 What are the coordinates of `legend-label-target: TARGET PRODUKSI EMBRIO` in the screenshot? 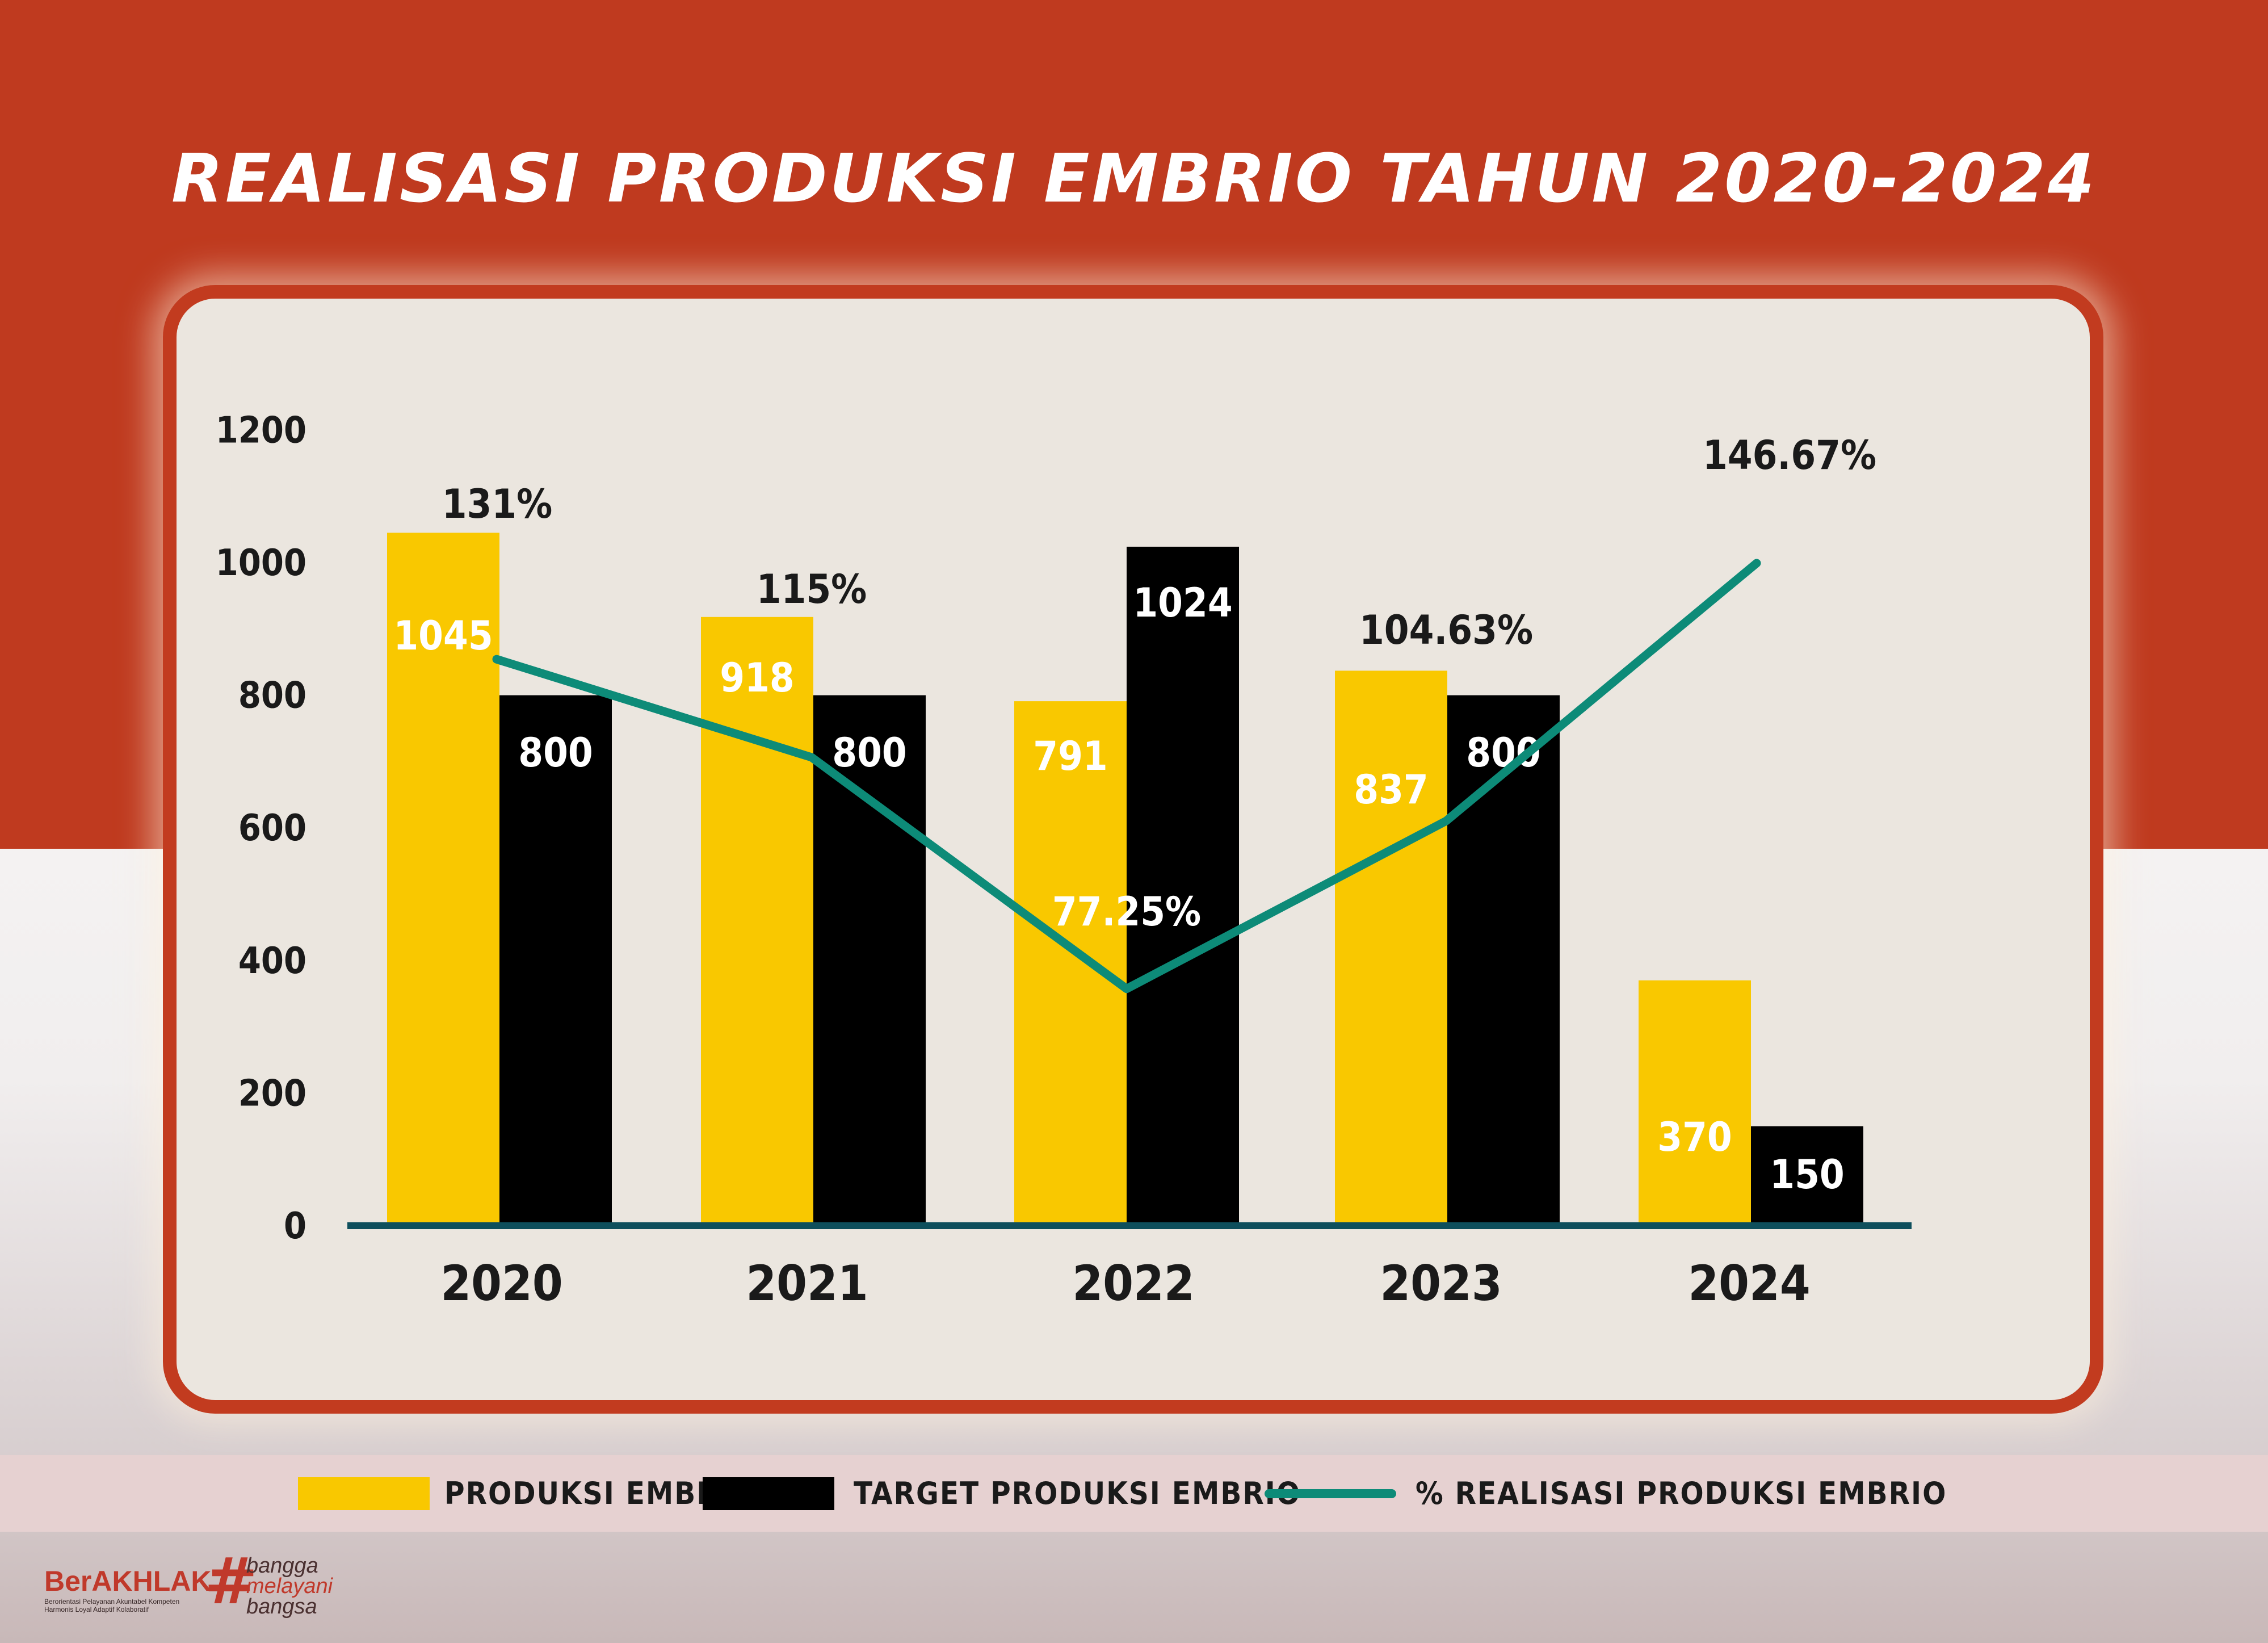 It's located at (1077, 1493).